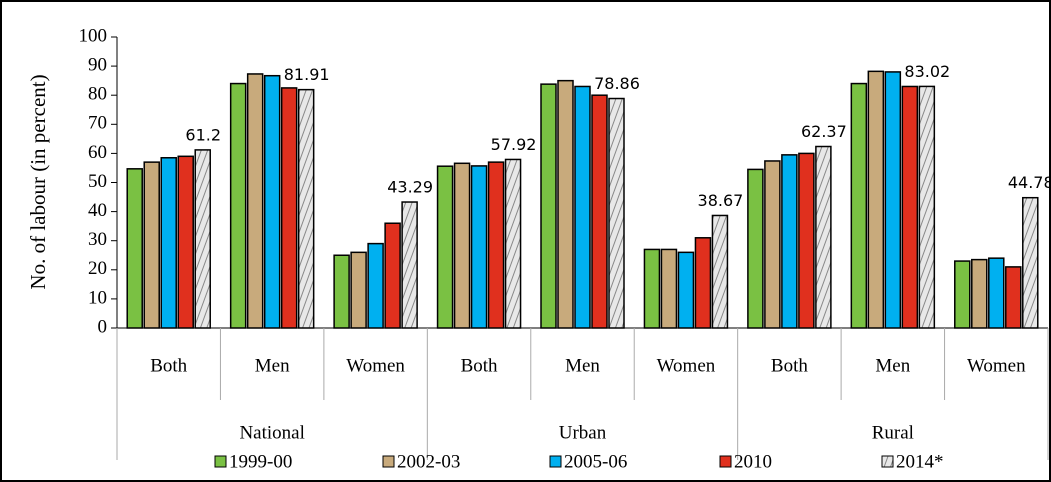 The width and height of the screenshot is (1051, 482). Describe the element at coordinates (617, 83) in the screenshot. I see `value-label: 78.86` at that location.